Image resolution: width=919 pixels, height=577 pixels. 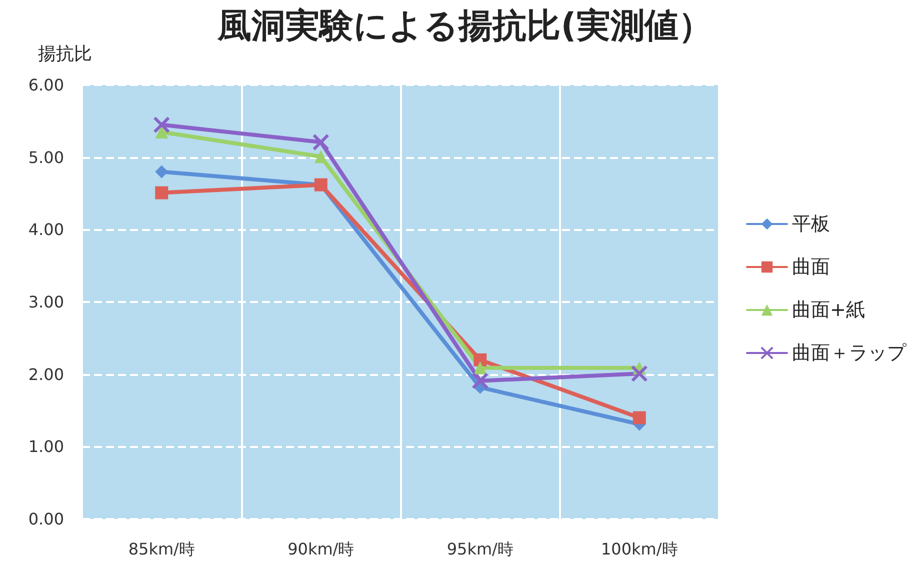 I want to click on x-tick-label: 100km/時, so click(x=639, y=549).